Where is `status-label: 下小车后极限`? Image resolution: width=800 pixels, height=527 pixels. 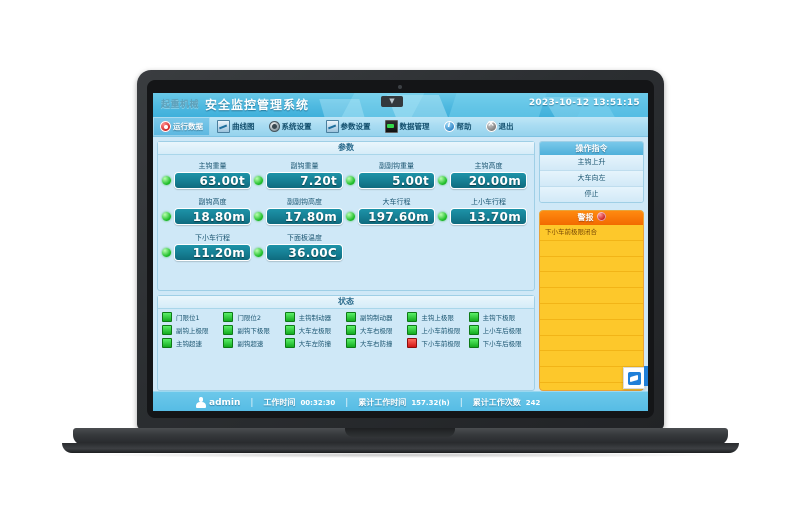
status-label: 下小车后极限 is located at coordinates (502, 344).